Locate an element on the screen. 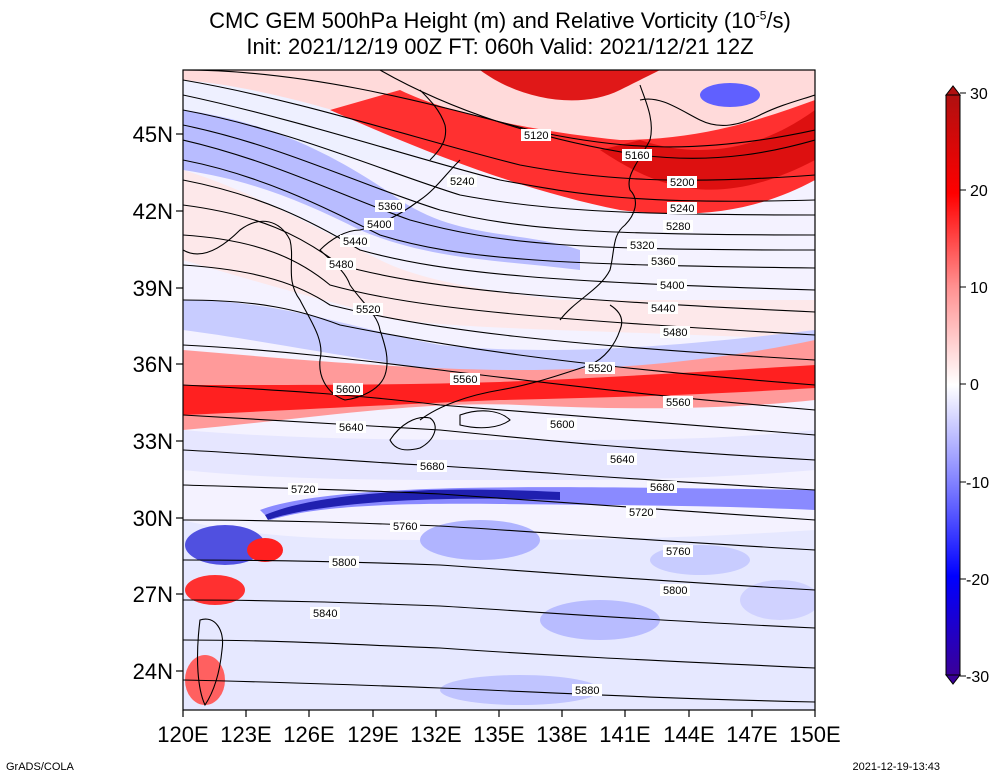 This screenshot has height=779, width=1000. colorbar-top-arrow is located at coordinates (953, 90).